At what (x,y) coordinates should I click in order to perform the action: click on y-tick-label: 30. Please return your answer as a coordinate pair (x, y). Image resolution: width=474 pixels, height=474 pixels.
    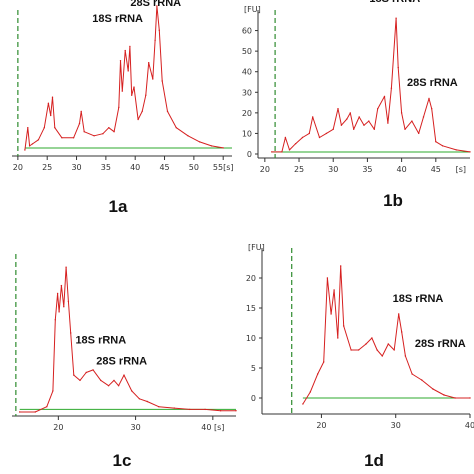
    Looking at the image, I should click on (247, 92).